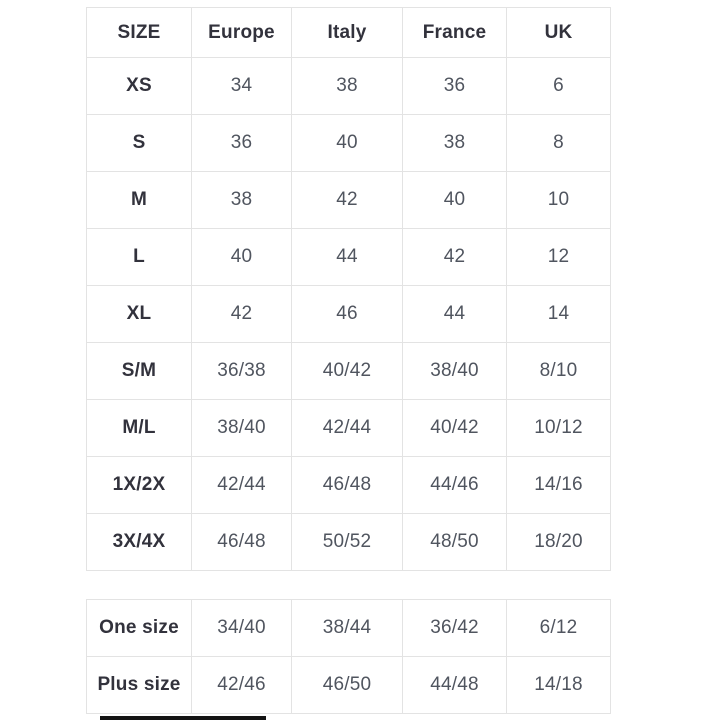  What do you see at coordinates (241, 628) in the screenshot?
I see `size-value-cell: 34/40` at bounding box center [241, 628].